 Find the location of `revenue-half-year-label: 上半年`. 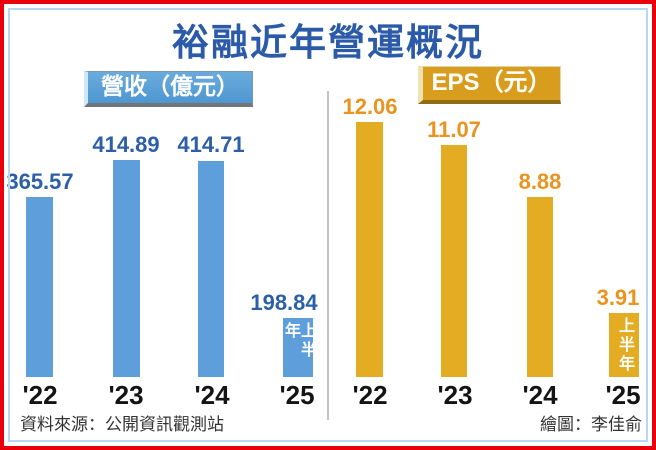

revenue-half-year-label: 上半年 is located at coordinates (298, 341).